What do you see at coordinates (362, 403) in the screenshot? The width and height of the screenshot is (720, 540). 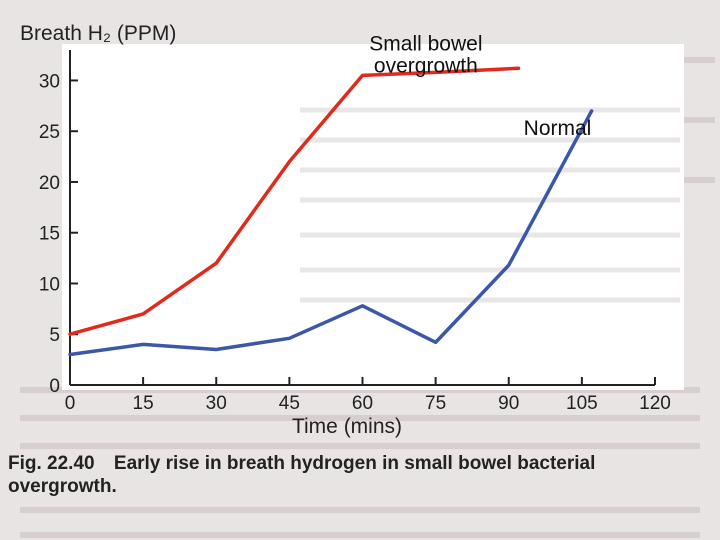 I see `x-tick-label: 60` at bounding box center [362, 403].